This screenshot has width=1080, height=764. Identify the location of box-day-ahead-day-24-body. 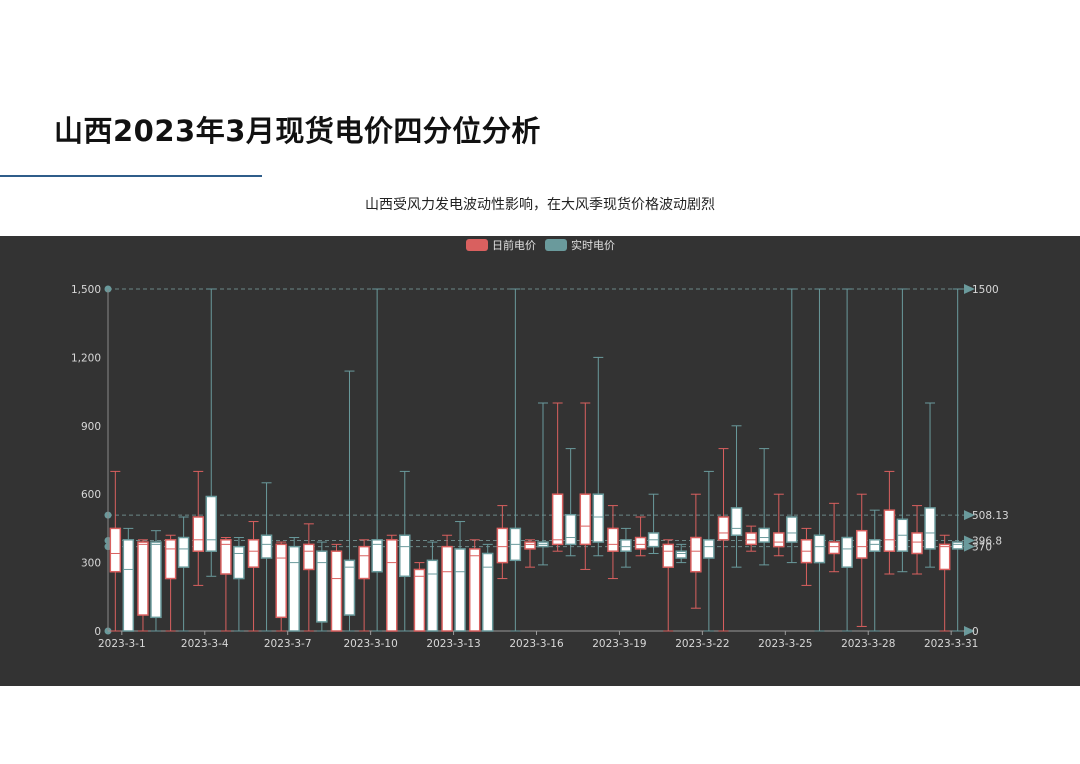
(751, 539).